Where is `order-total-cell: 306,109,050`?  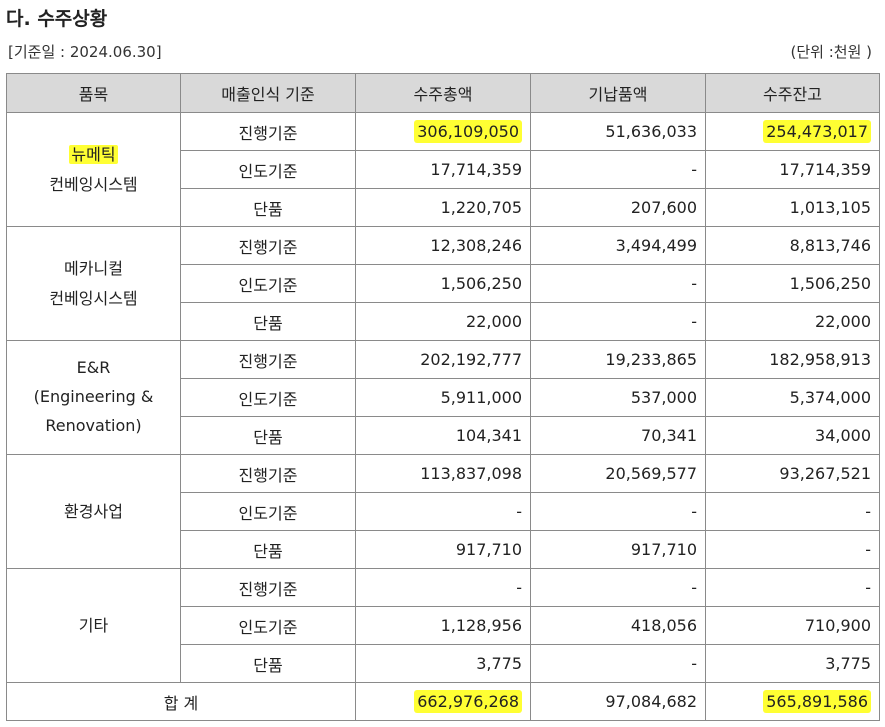 order-total-cell: 306,109,050 is located at coordinates (443, 131).